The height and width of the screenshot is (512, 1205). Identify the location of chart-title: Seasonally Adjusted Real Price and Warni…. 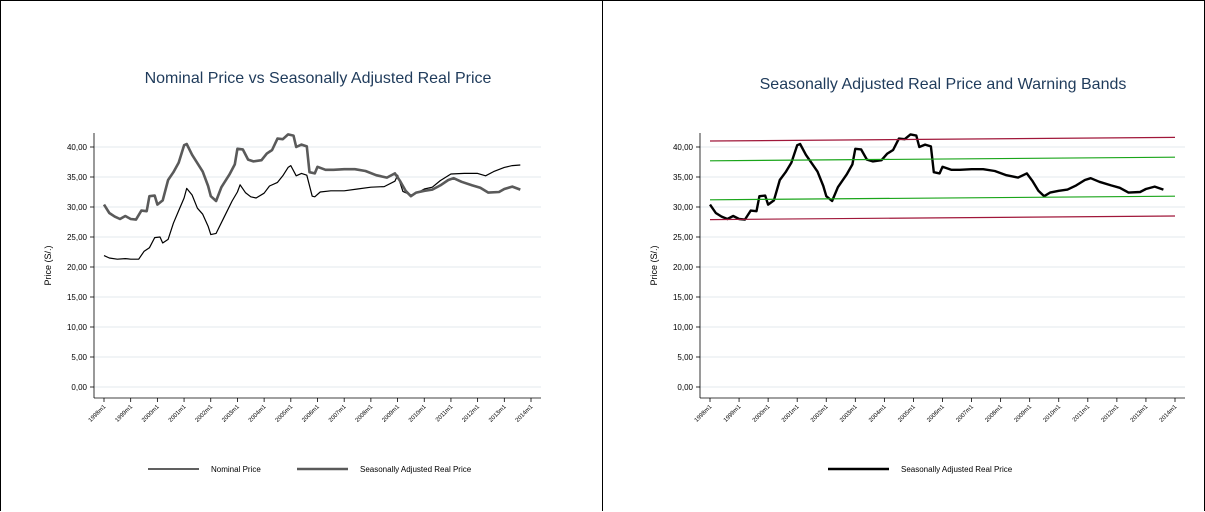
(943, 84).